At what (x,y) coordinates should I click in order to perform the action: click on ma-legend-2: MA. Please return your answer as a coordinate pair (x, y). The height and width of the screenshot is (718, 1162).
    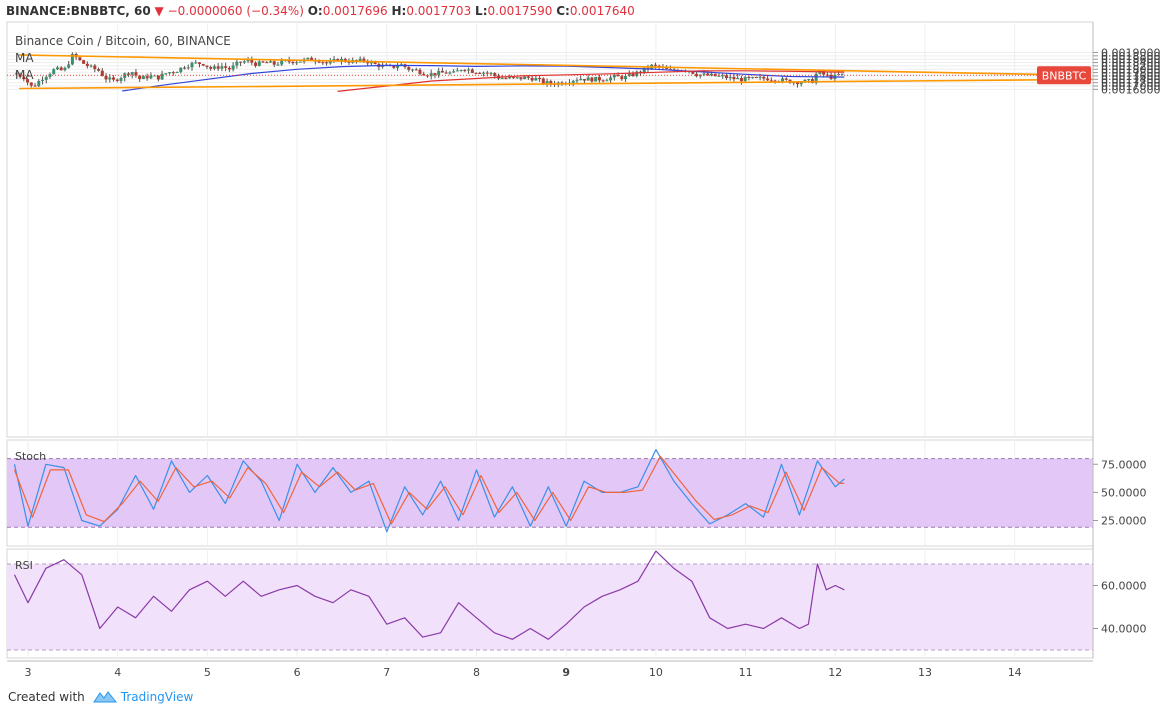
    Looking at the image, I should click on (24, 75).